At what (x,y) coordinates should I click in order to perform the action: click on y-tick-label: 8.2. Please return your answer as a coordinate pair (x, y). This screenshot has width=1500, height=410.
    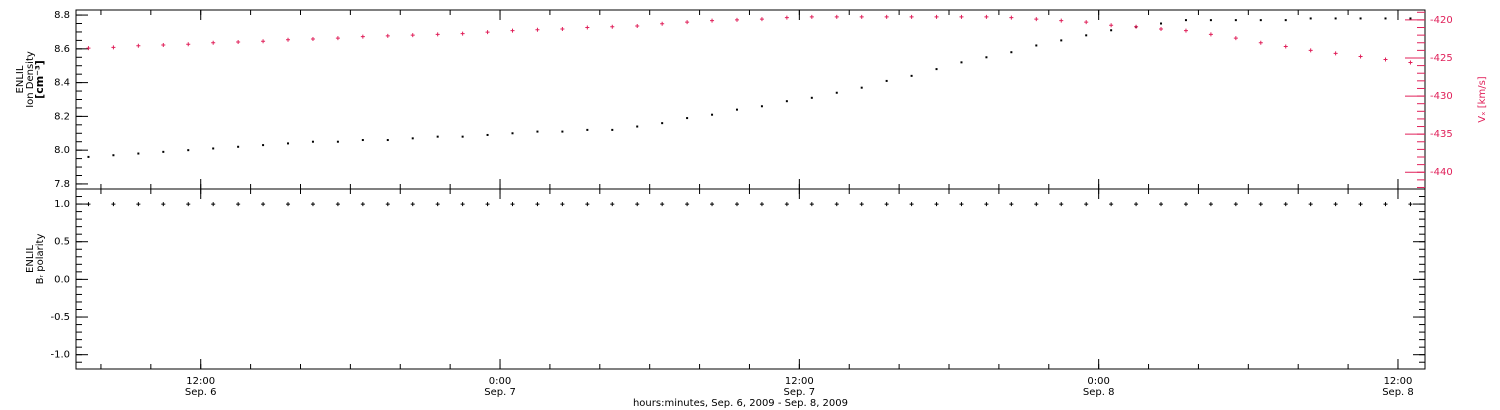
    Looking at the image, I should click on (62, 116).